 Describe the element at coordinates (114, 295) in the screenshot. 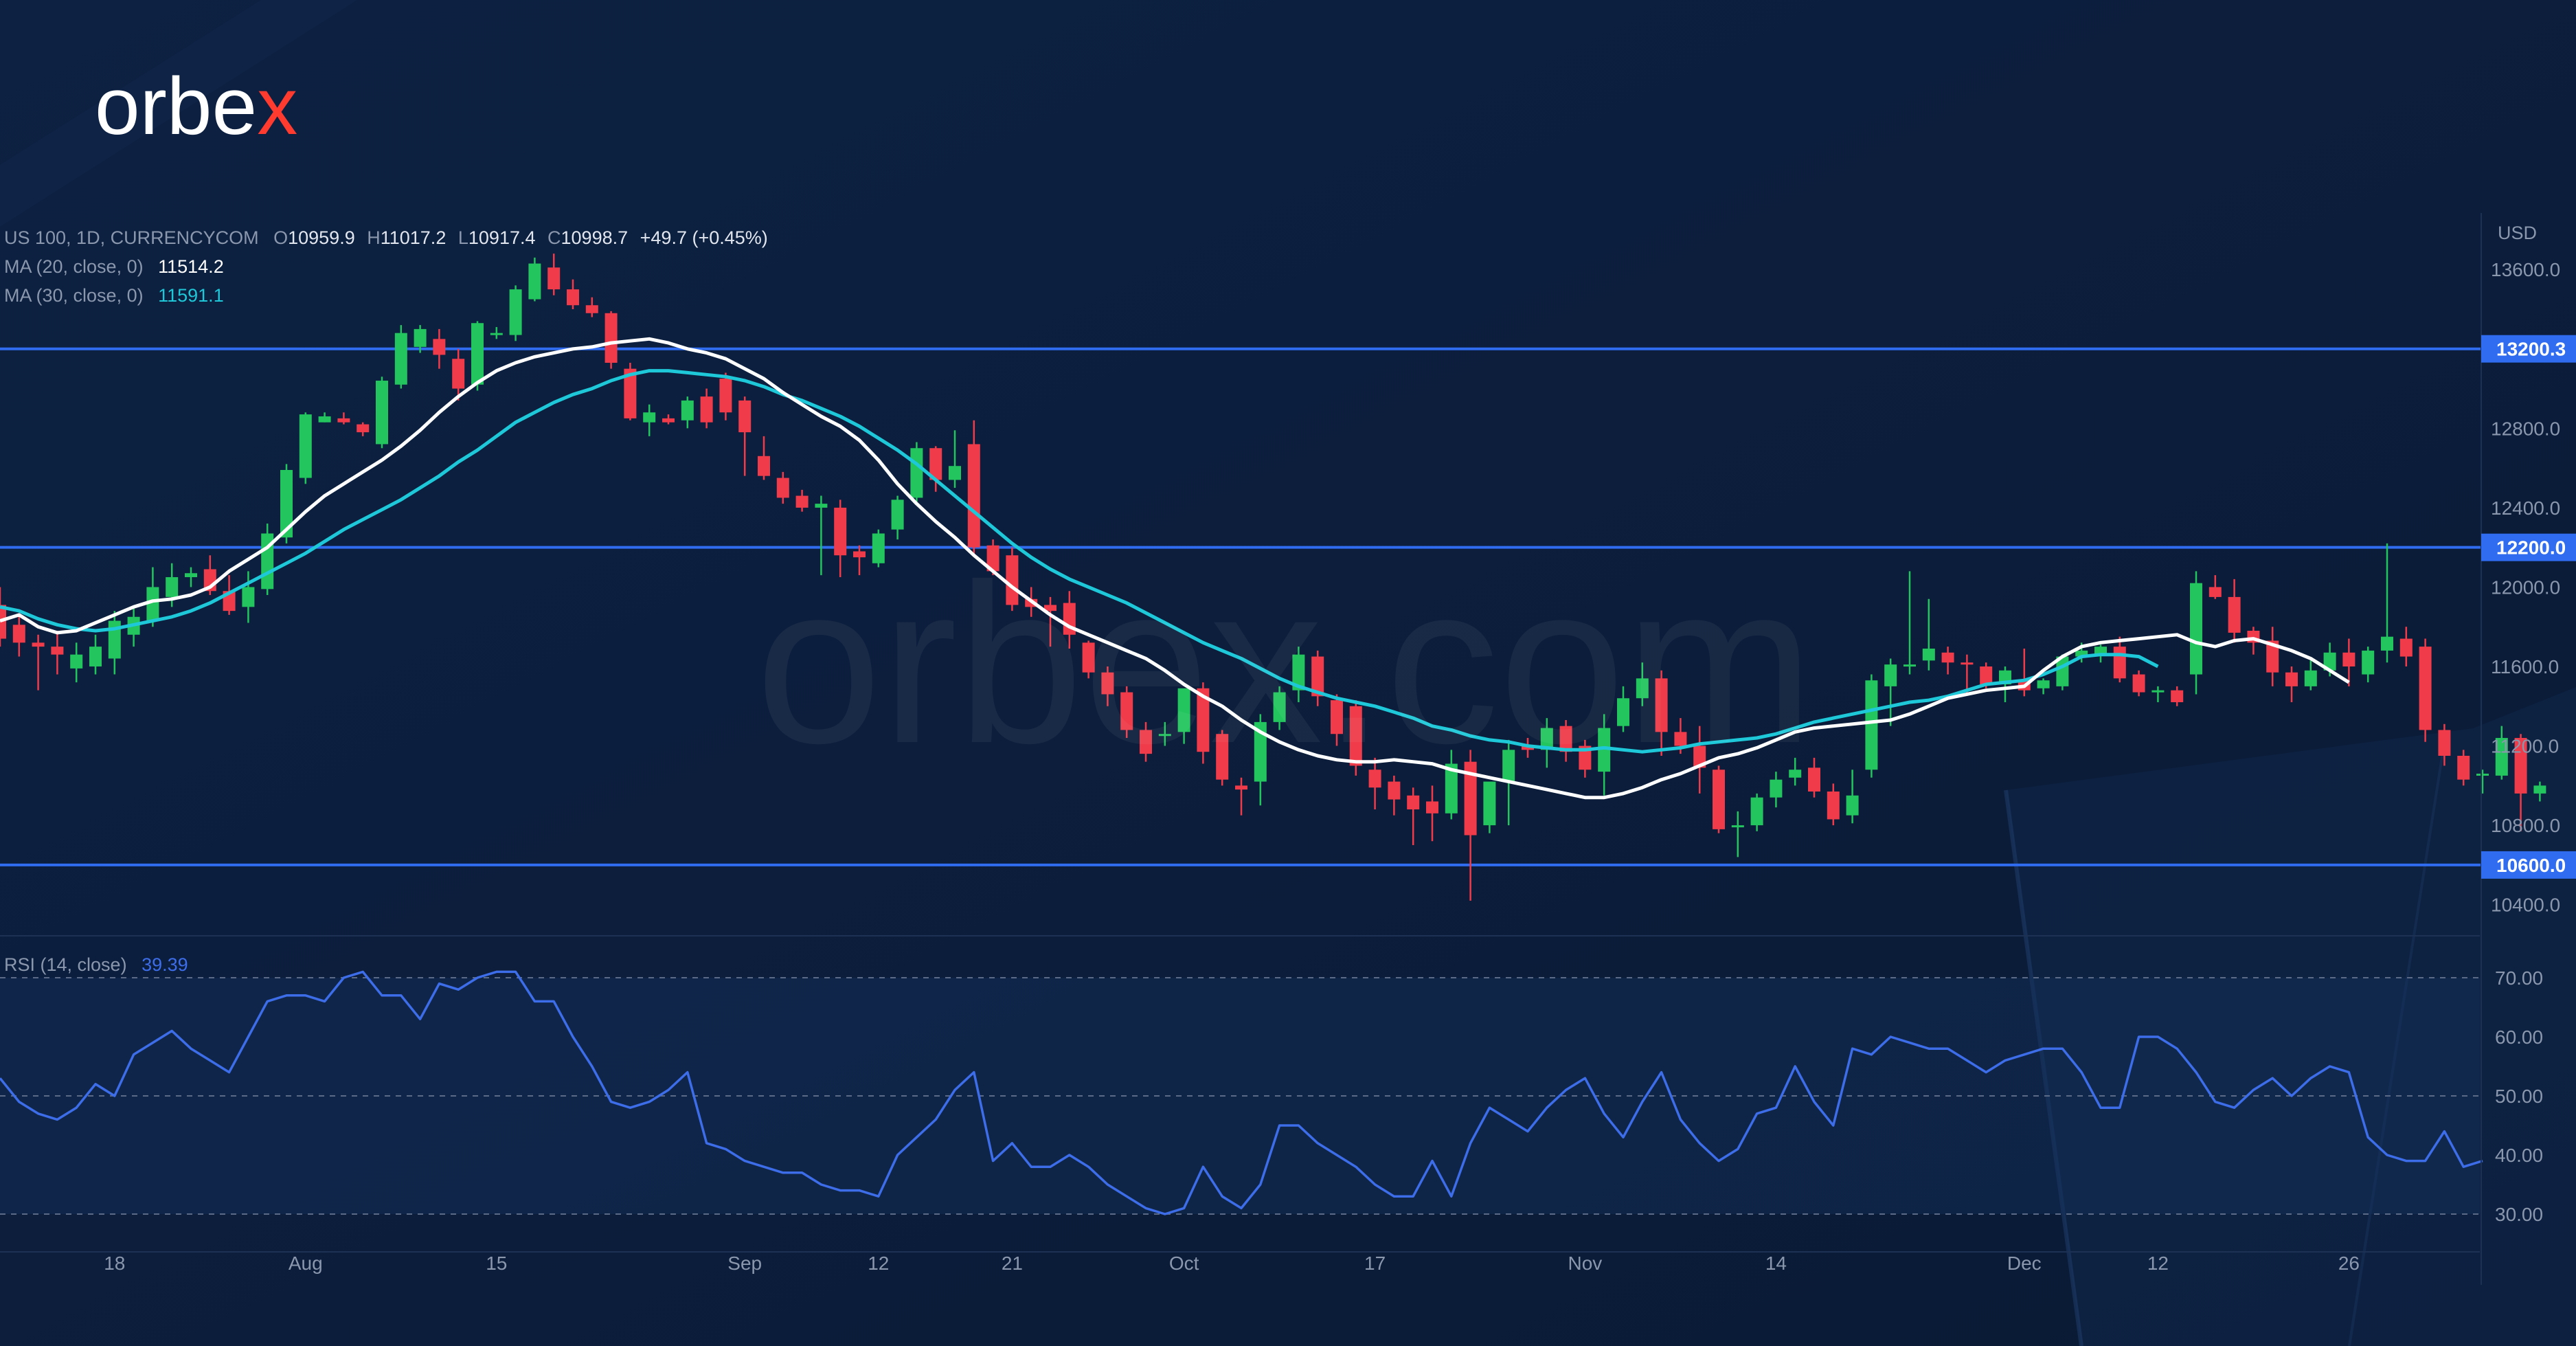

I see `svg-text:MA (30, close, 0) 11591.: MA (30, close, 0) 11591.1` at that location.